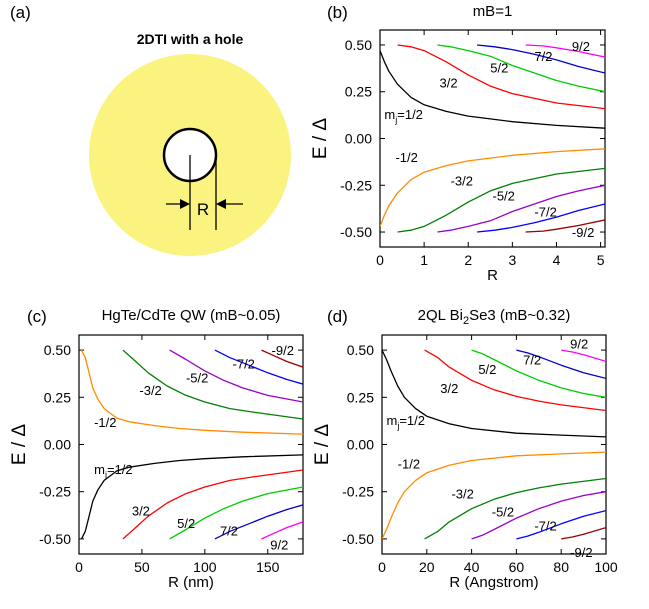  Describe the element at coordinates (557, 260) in the screenshot. I see `x-tick-label: 4` at that location.